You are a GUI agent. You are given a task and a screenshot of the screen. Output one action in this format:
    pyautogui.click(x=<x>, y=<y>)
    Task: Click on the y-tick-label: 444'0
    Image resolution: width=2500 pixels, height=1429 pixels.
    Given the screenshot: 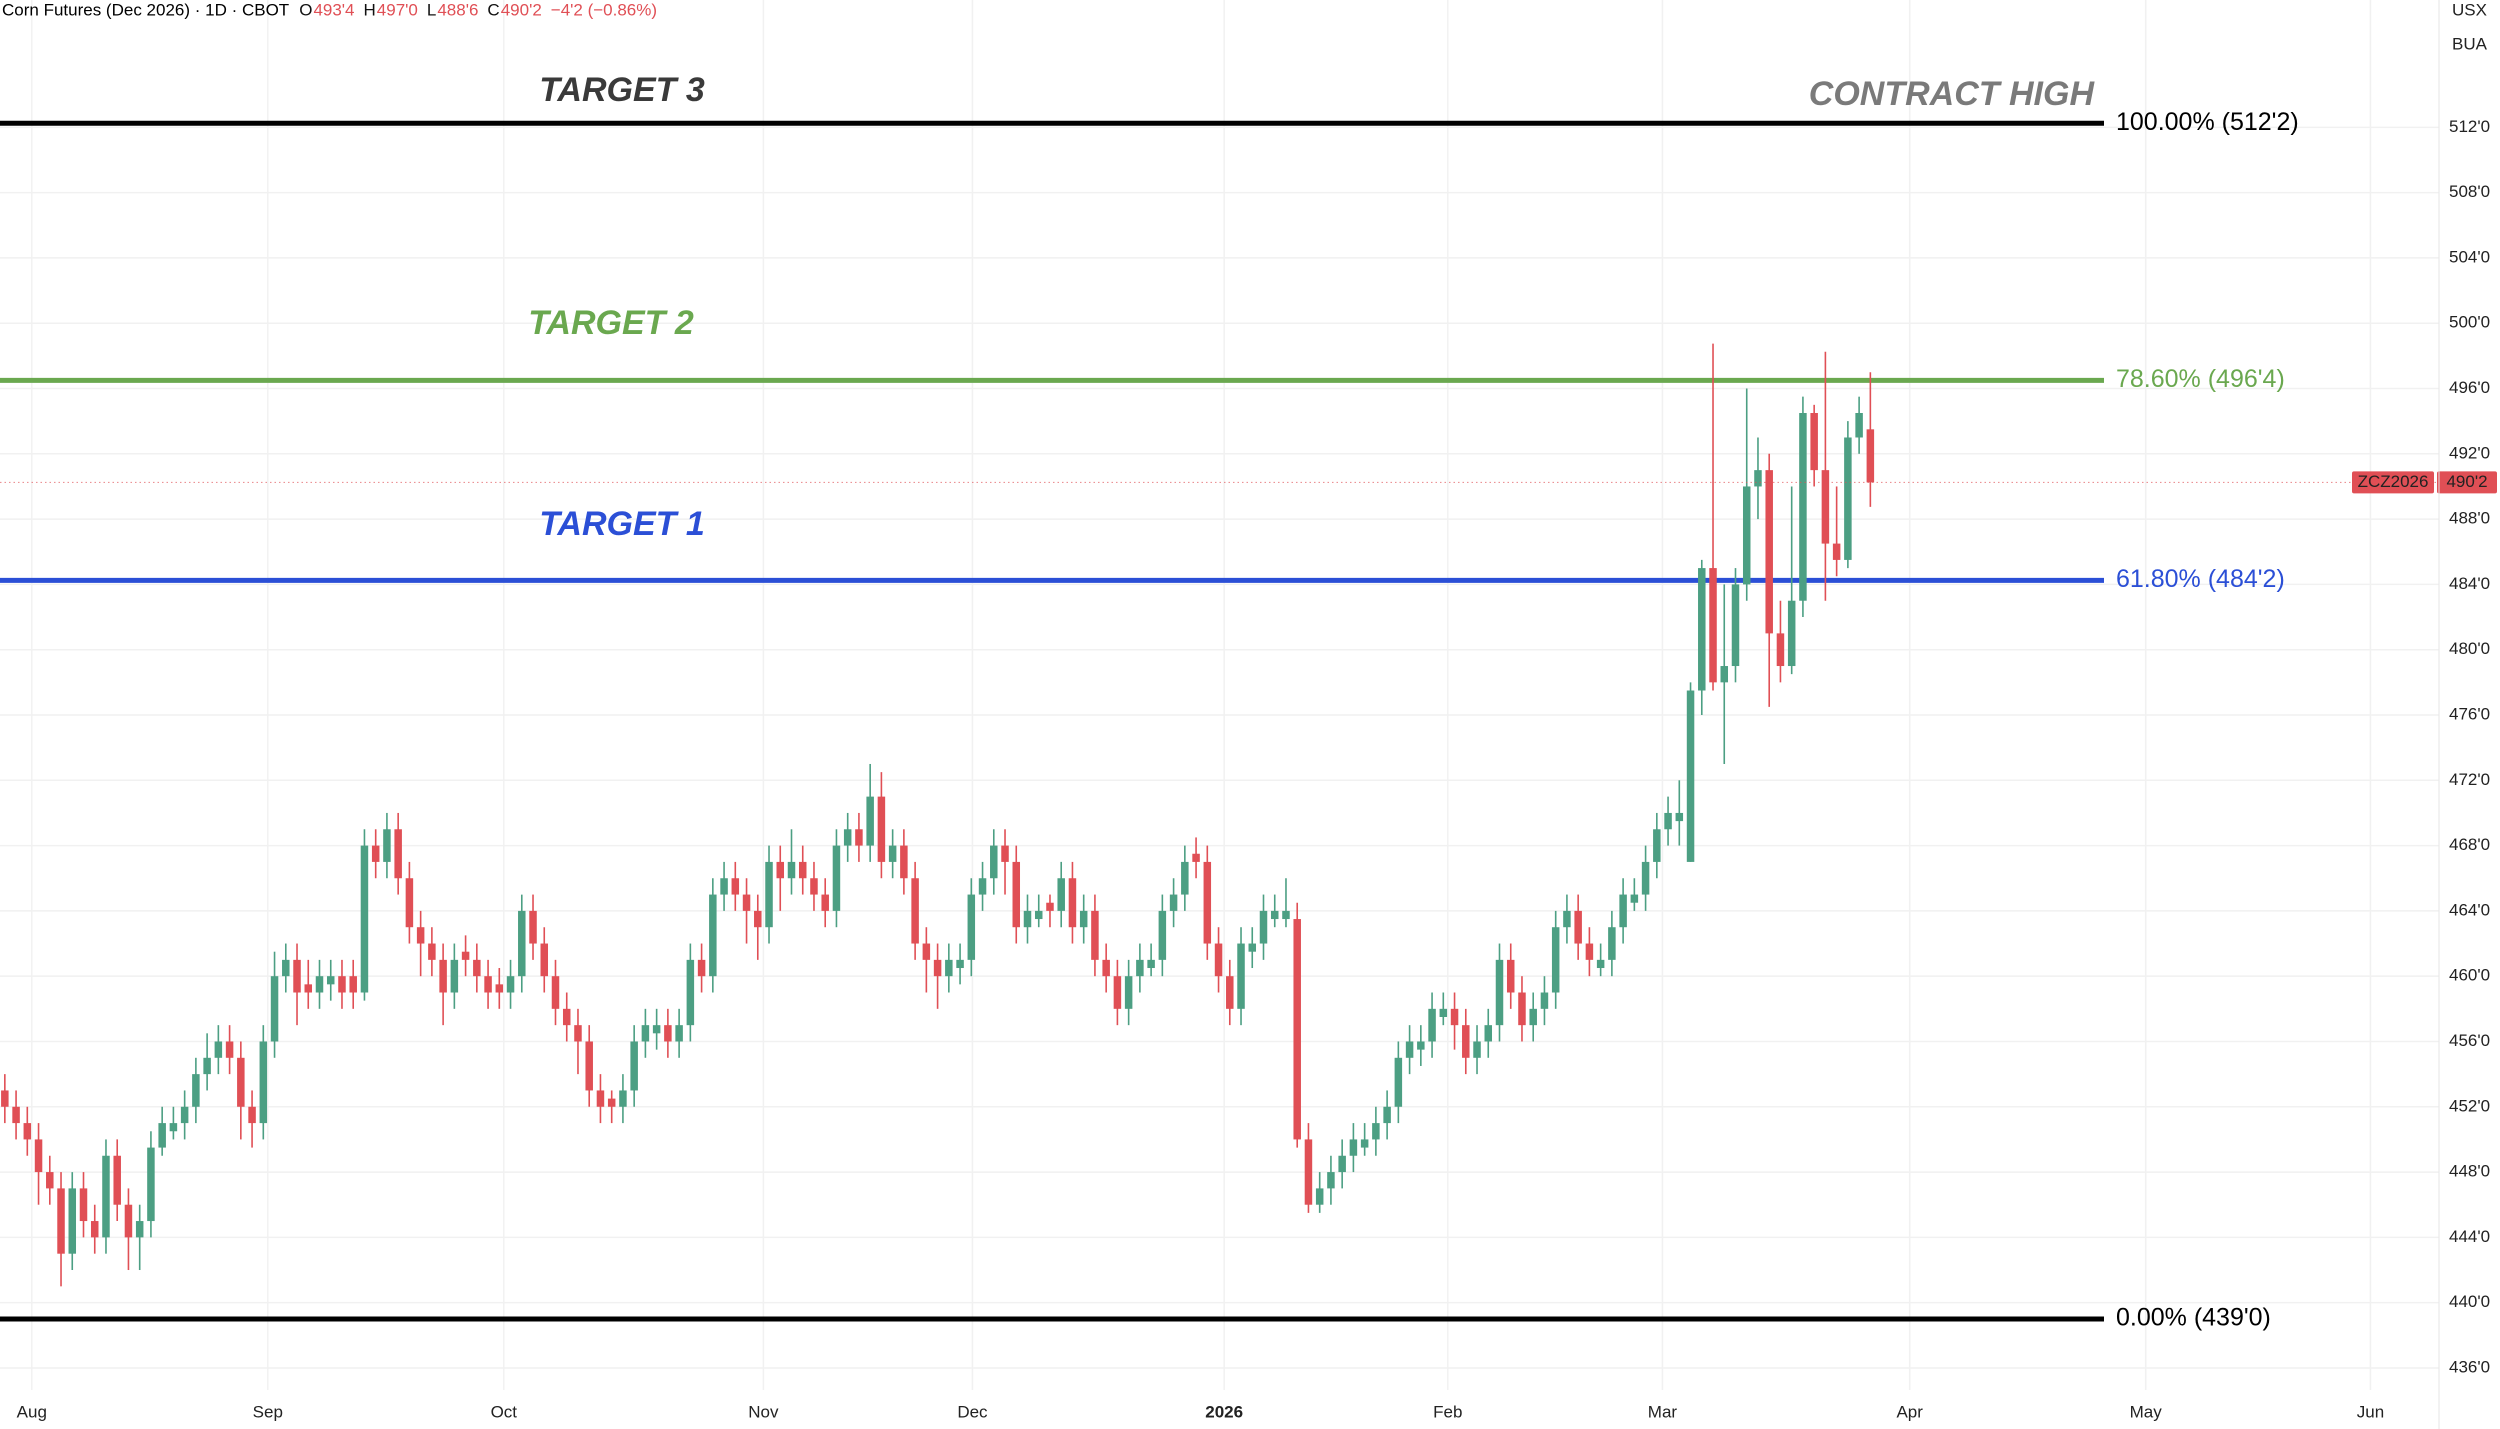 What is the action you would take?
    pyautogui.click(x=2469, y=1236)
    